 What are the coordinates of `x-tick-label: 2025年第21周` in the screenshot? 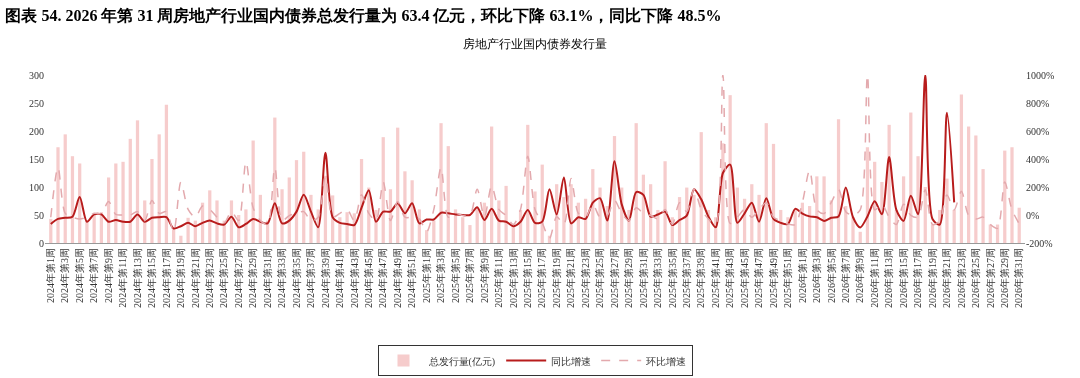 It's located at (571, 278).